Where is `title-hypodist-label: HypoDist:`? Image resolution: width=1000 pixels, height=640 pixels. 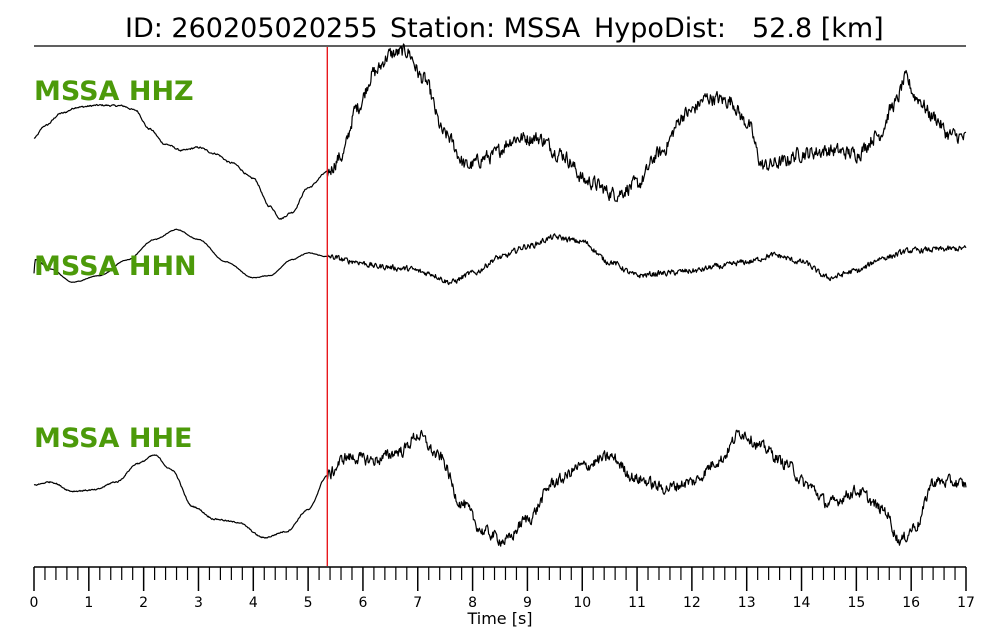 title-hypodist-label: HypoDist: is located at coordinates (660, 28).